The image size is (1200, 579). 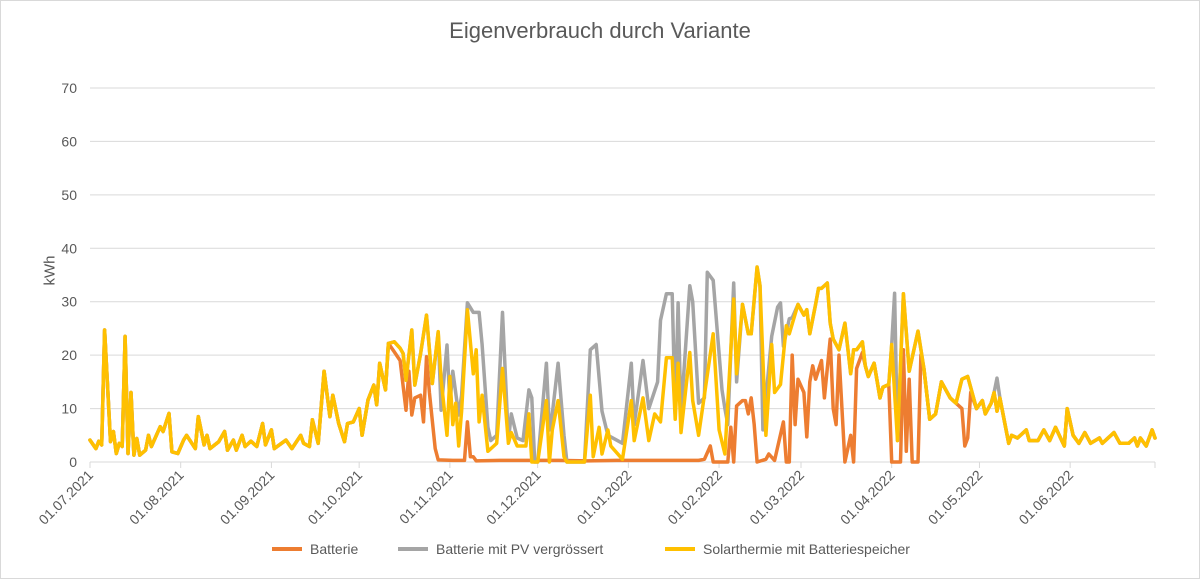 What do you see at coordinates (867, 497) in the screenshot?
I see `x-tick-label: 01.04.2022` at bounding box center [867, 497].